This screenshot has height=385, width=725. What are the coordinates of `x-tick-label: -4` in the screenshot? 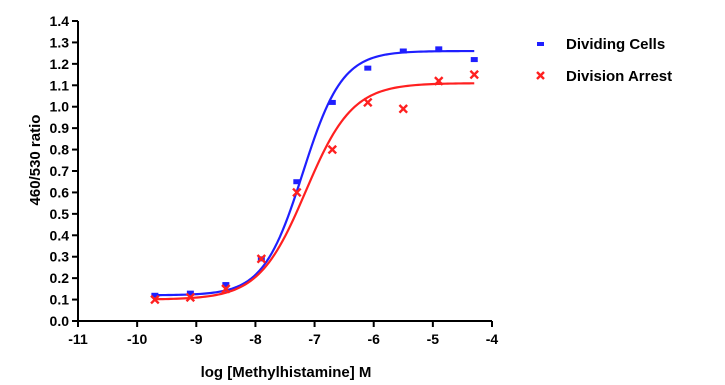 It's located at (492, 339).